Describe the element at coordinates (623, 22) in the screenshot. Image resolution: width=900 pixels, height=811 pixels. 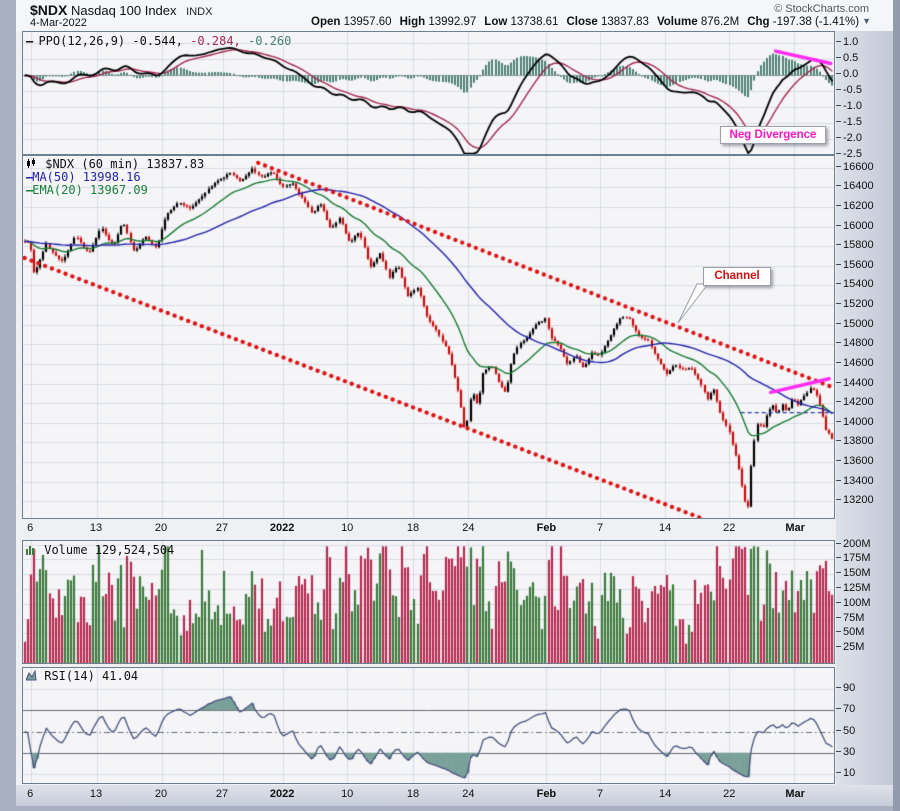
I see `quote-value-close: 13837.83` at that location.